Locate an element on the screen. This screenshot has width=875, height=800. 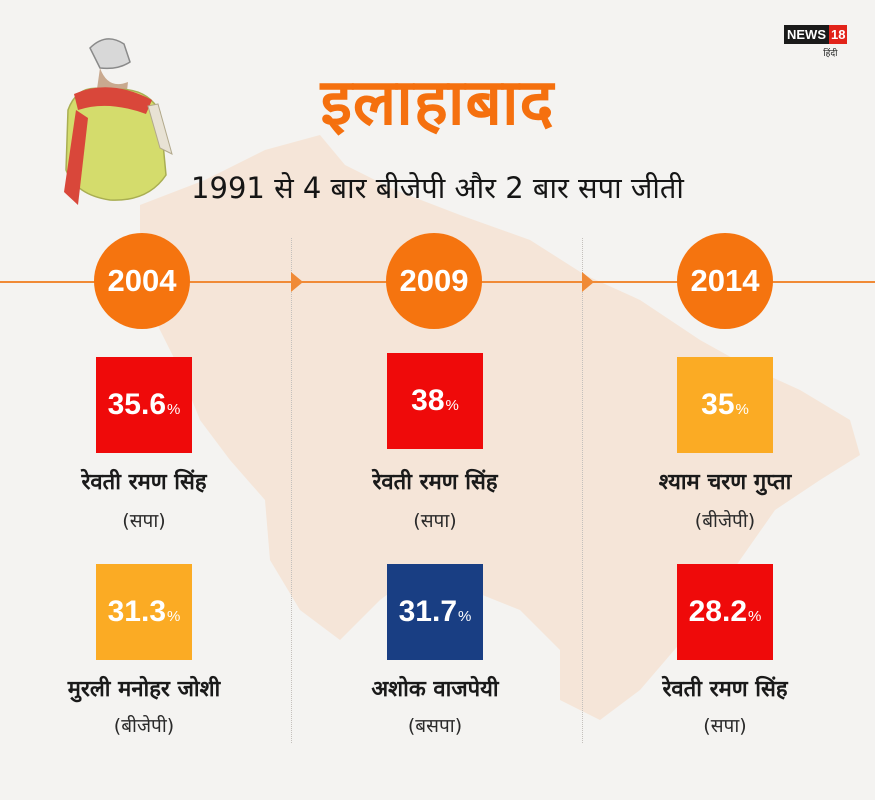
year-badge-2009: 2009 is located at coordinates (434, 281).